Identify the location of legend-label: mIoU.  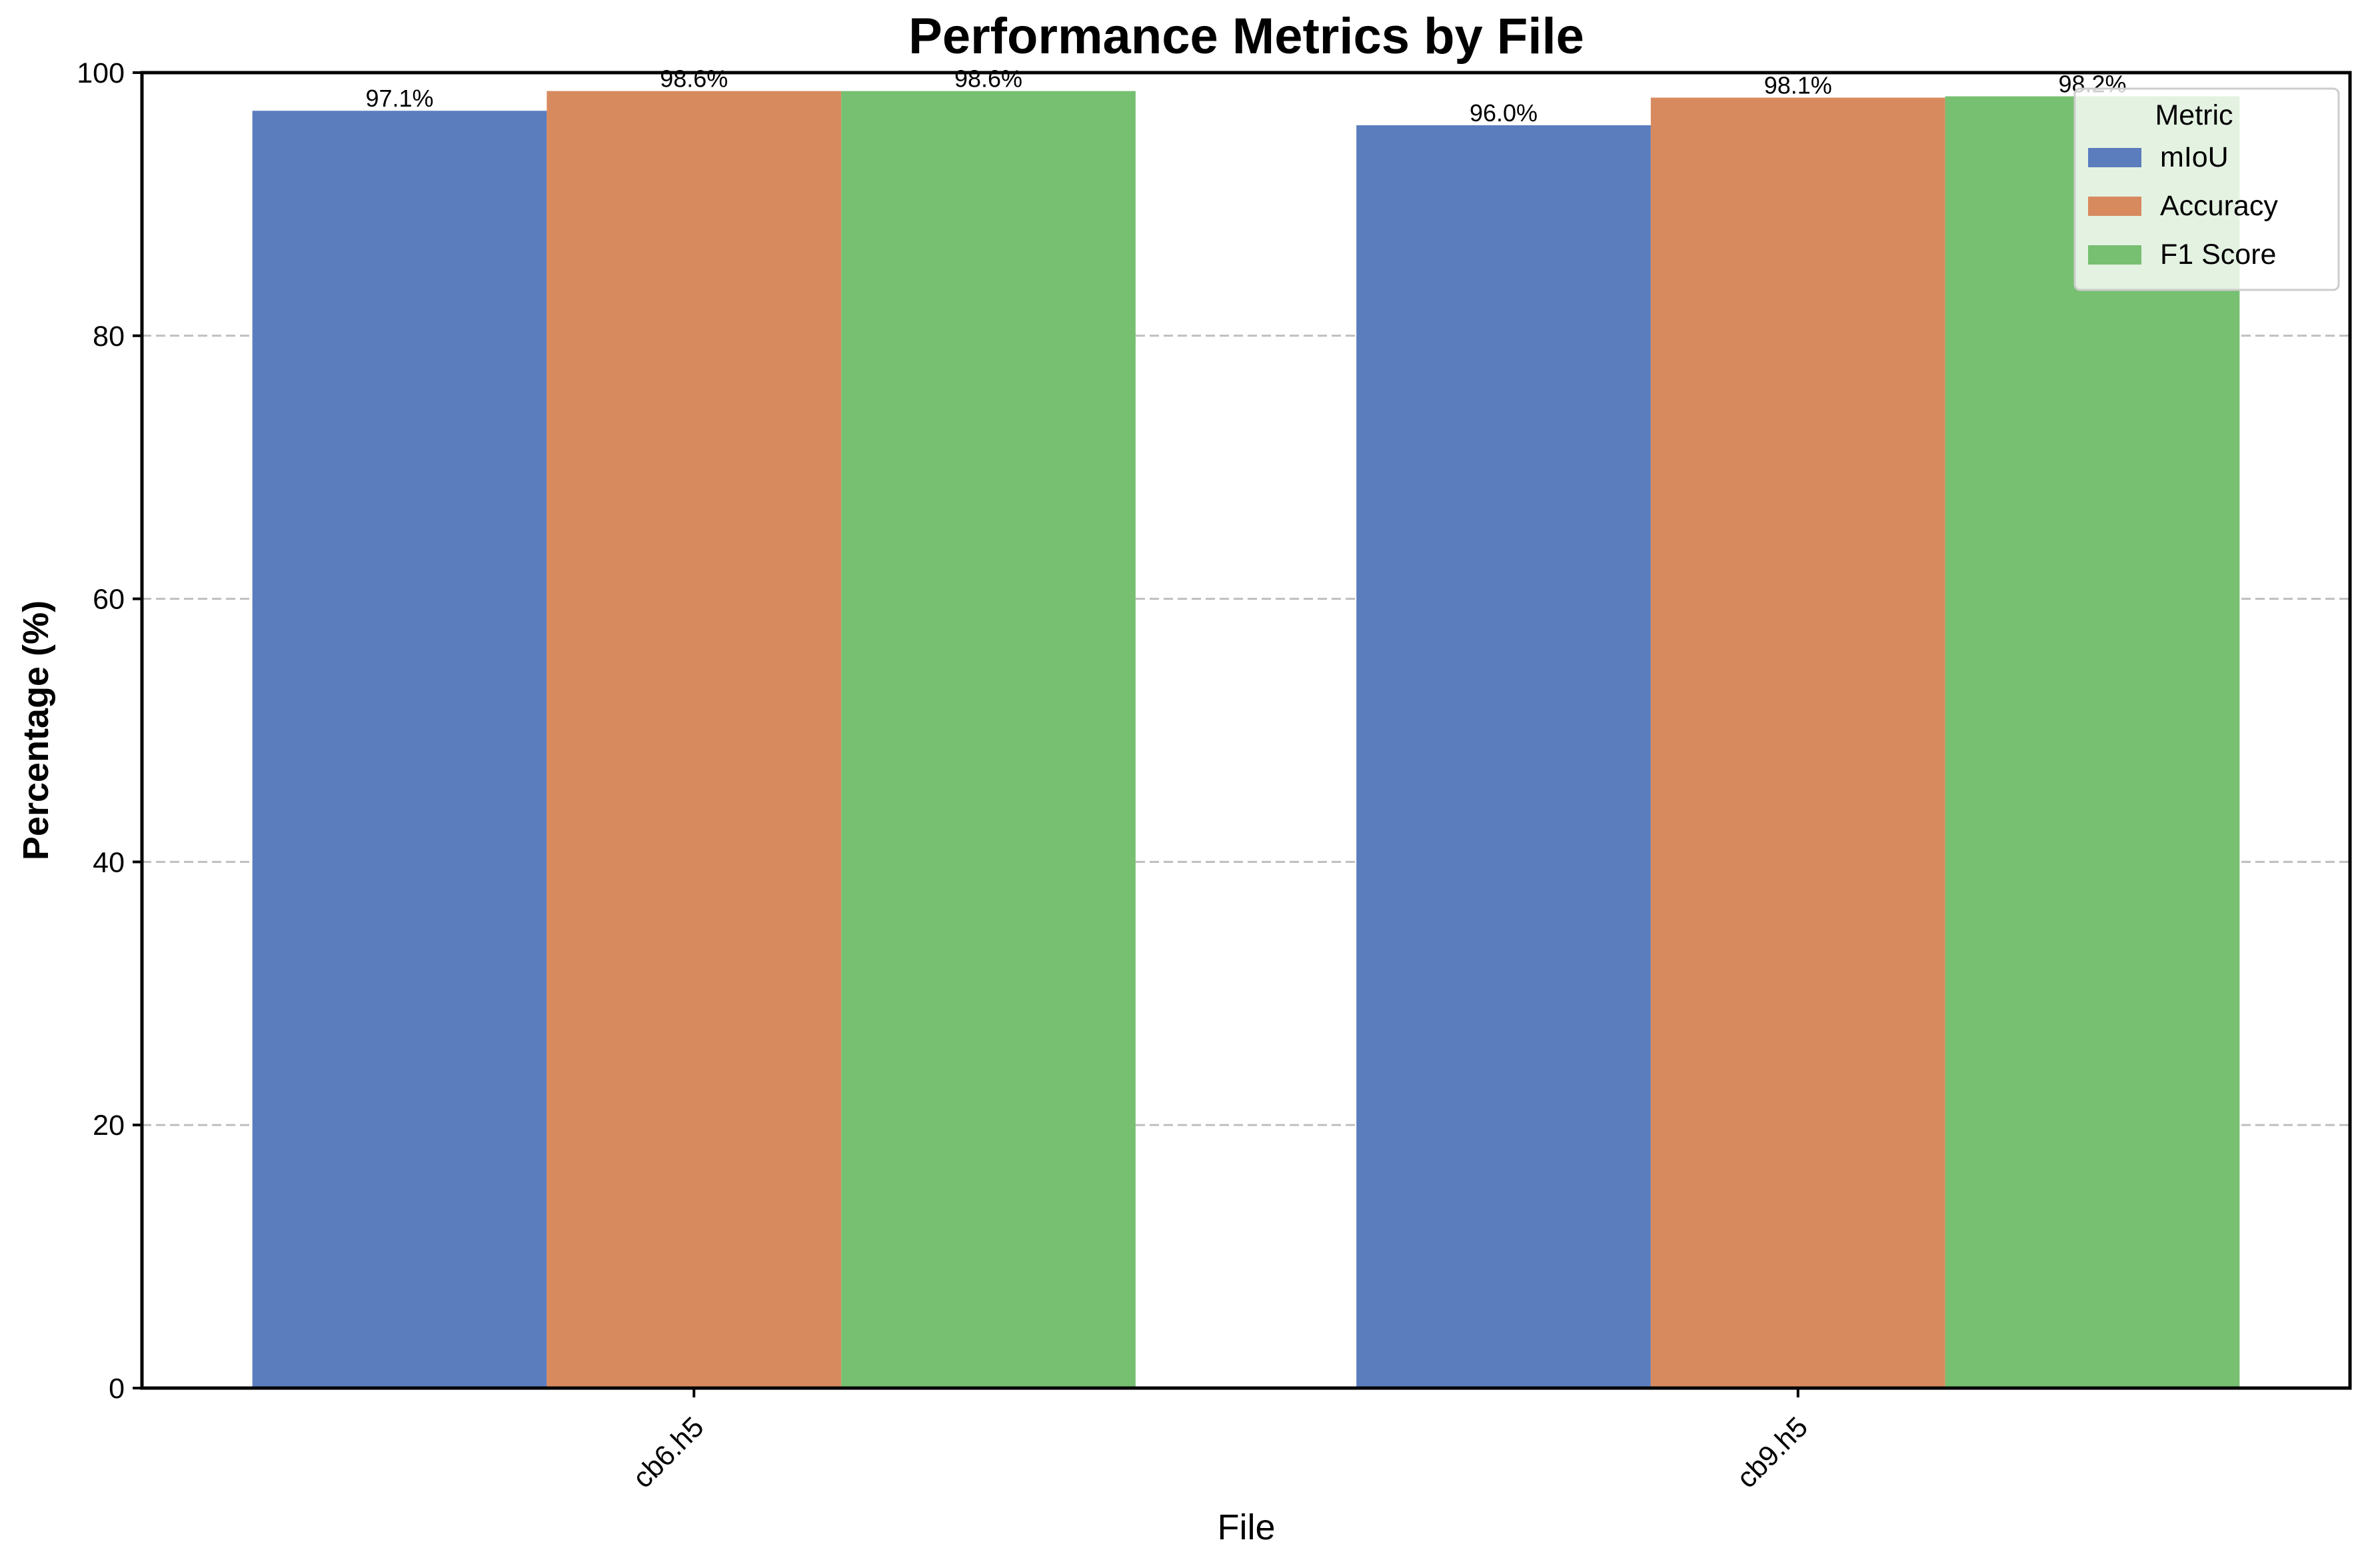
(2194, 157).